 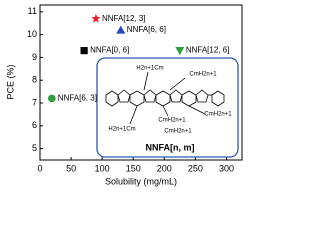 What do you see at coordinates (39, 168) in the screenshot?
I see `x-tick-label: 0` at bounding box center [39, 168].